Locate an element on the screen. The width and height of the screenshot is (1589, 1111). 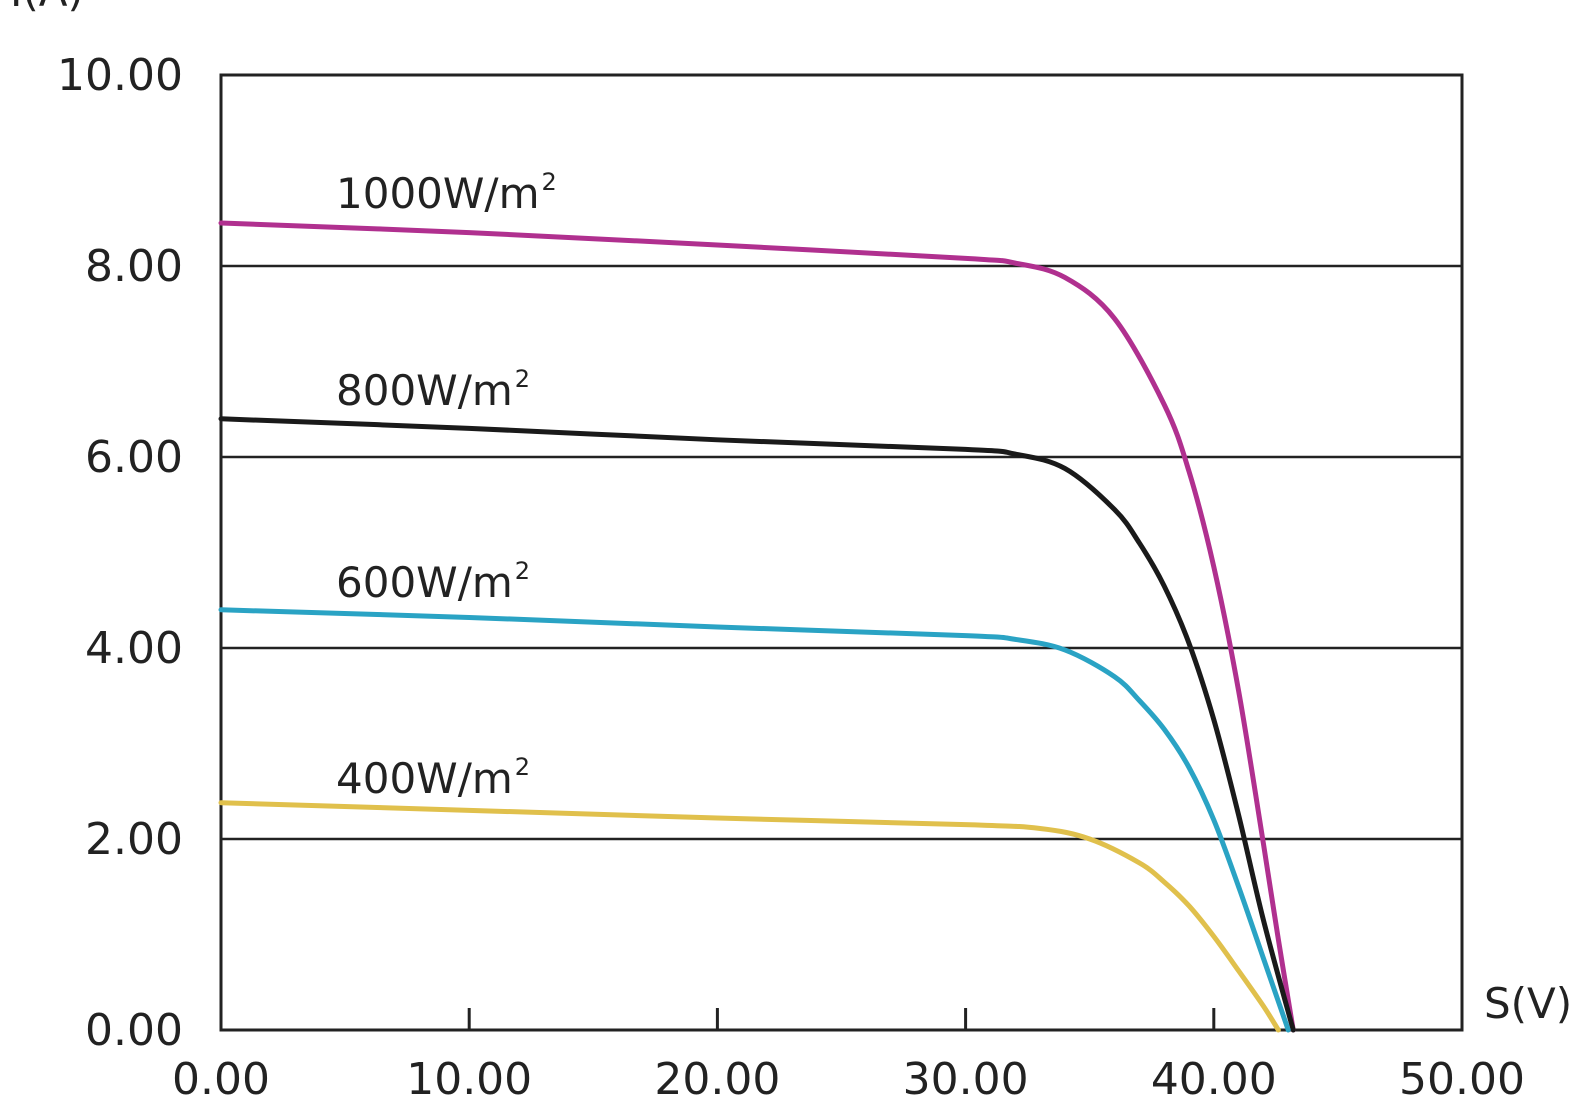
series-label-text: 600W/m is located at coordinates (424, 582).